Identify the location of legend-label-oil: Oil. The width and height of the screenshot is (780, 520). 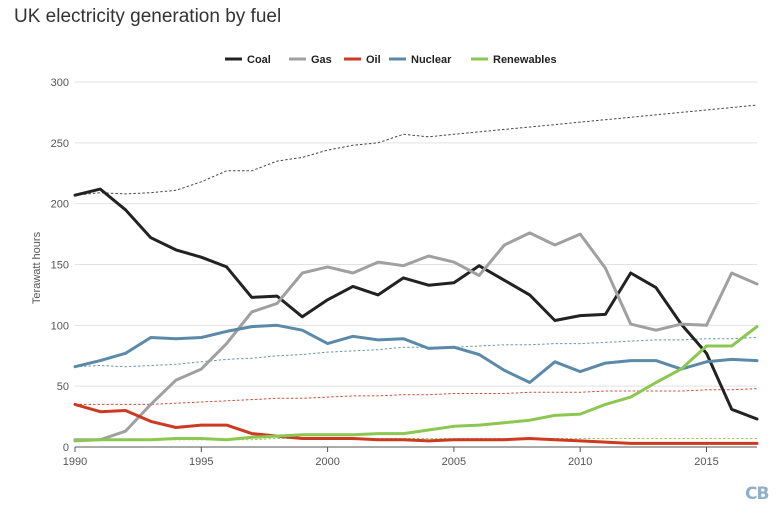
(373, 60).